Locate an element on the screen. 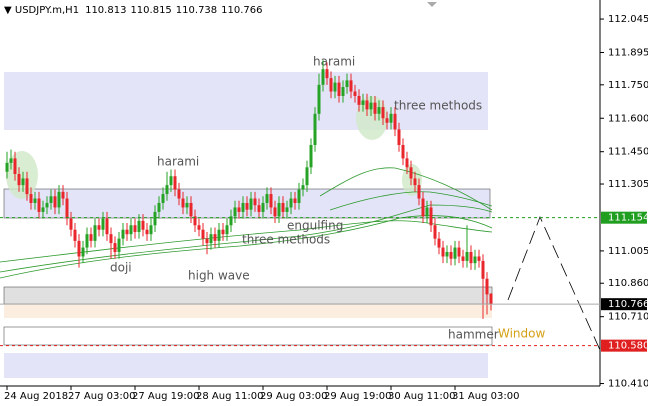  annotation: high wave is located at coordinates (219, 276).